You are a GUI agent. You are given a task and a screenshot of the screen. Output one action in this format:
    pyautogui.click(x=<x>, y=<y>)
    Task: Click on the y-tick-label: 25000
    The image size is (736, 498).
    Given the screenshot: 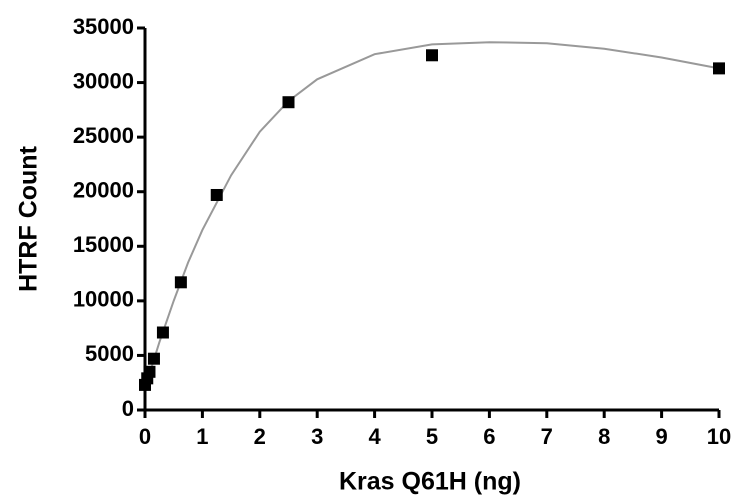 What is the action you would take?
    pyautogui.click(x=103, y=135)
    